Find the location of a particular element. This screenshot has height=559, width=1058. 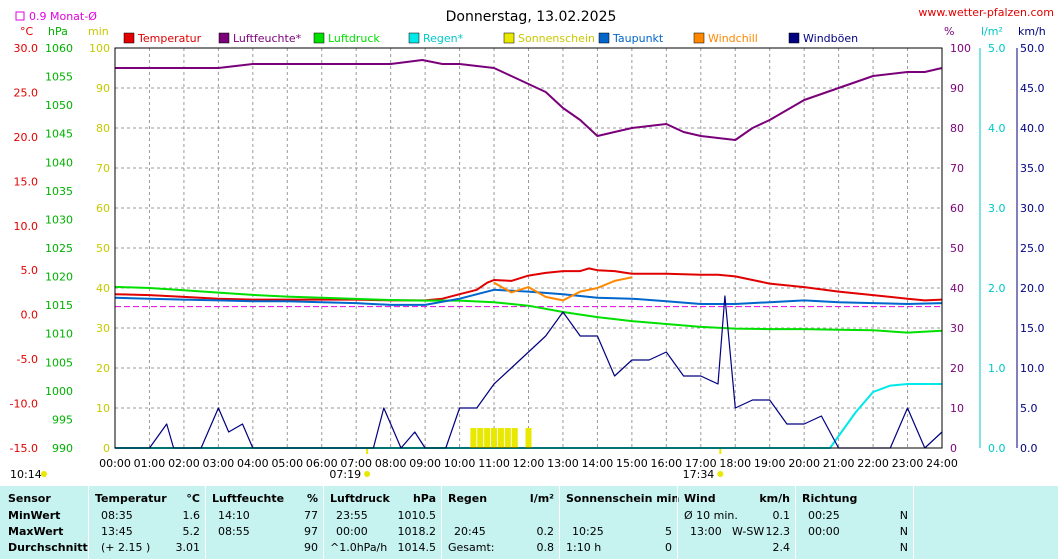

pct-tick-label: 0 is located at coordinates (953, 448).